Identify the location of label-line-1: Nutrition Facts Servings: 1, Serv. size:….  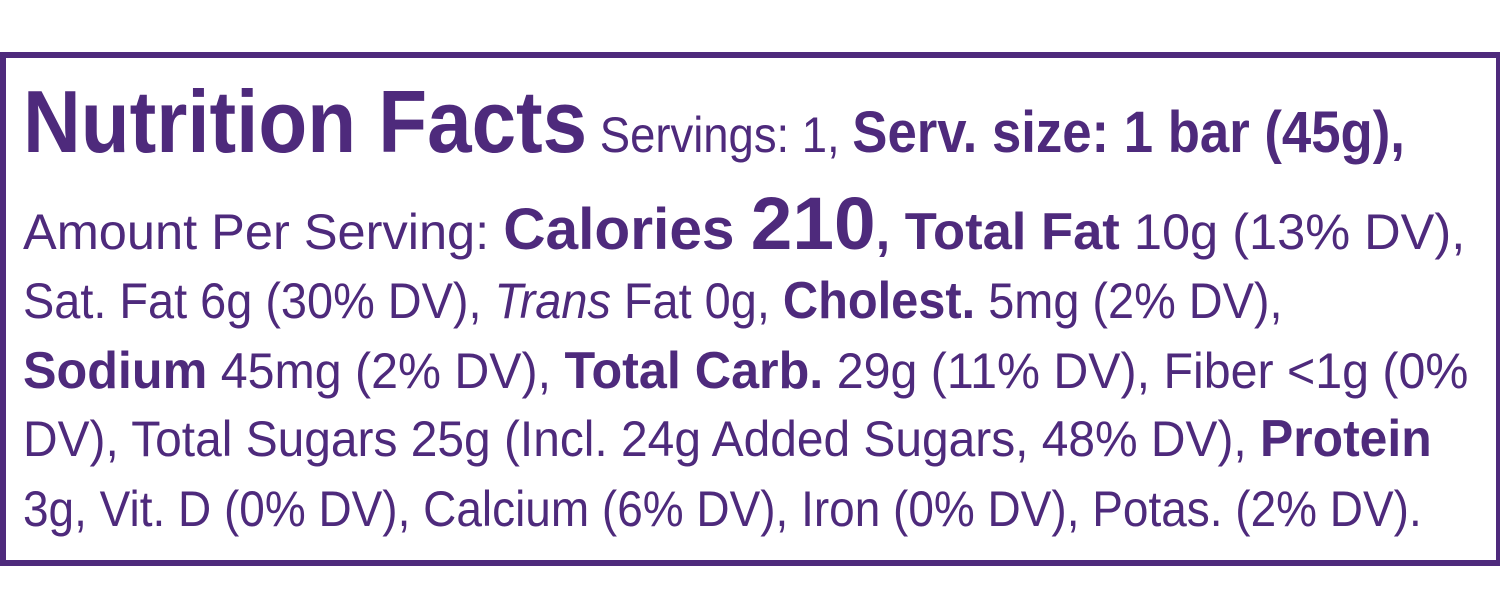
(714, 121).